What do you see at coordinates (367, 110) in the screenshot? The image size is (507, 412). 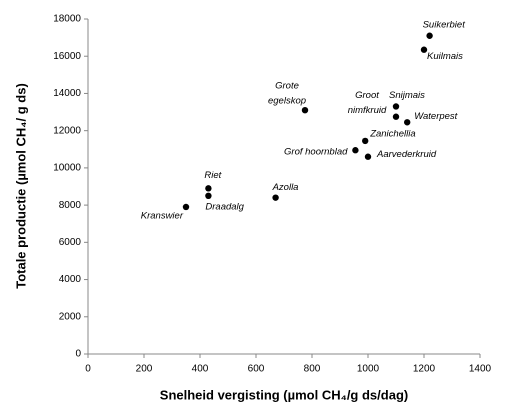 I see `point-label: nimfkruid` at bounding box center [367, 110].